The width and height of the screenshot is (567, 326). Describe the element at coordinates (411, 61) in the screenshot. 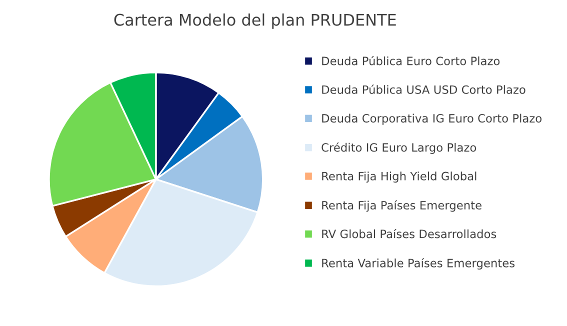

I see `legend-label: Deuda Pública Euro Corto Plazo` at that location.